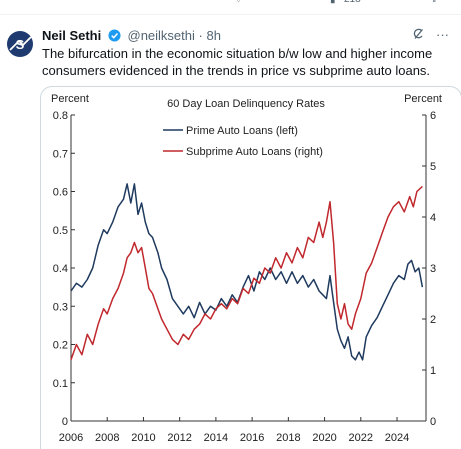 This screenshot has width=461, height=449. I want to click on y-right-tick-label: 2, so click(433, 320).